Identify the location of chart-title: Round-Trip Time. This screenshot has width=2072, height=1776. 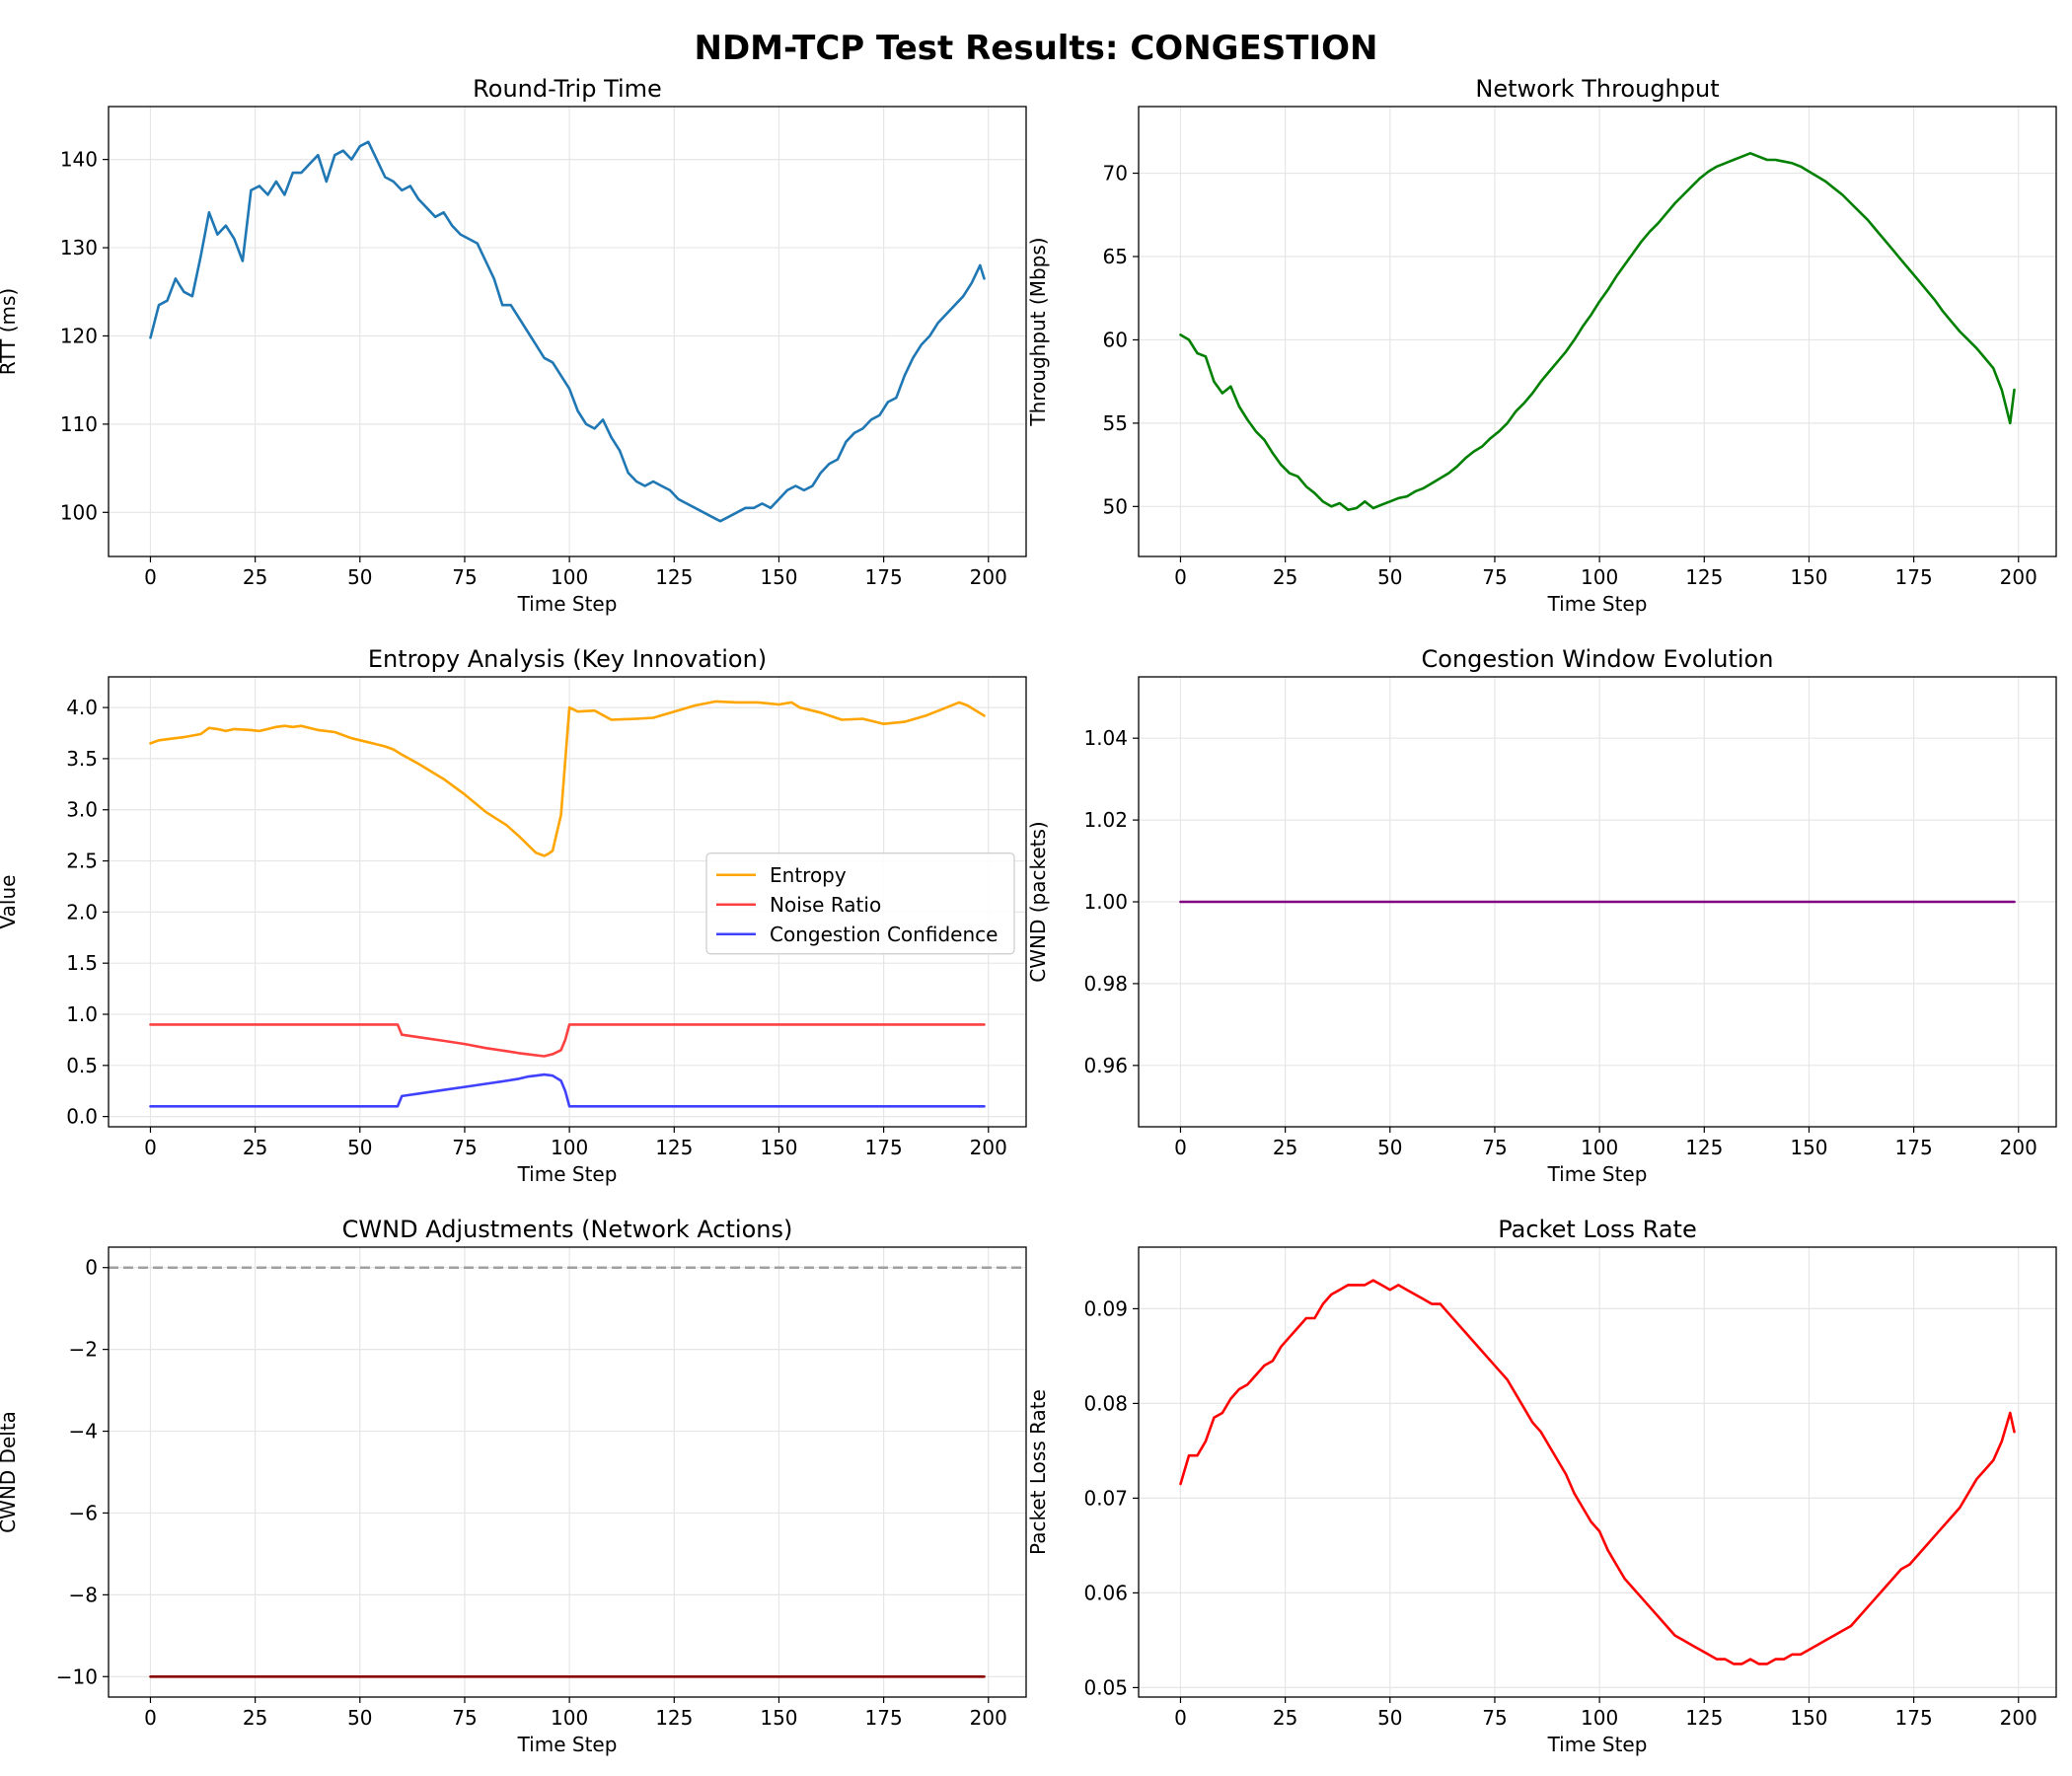
(568, 89).